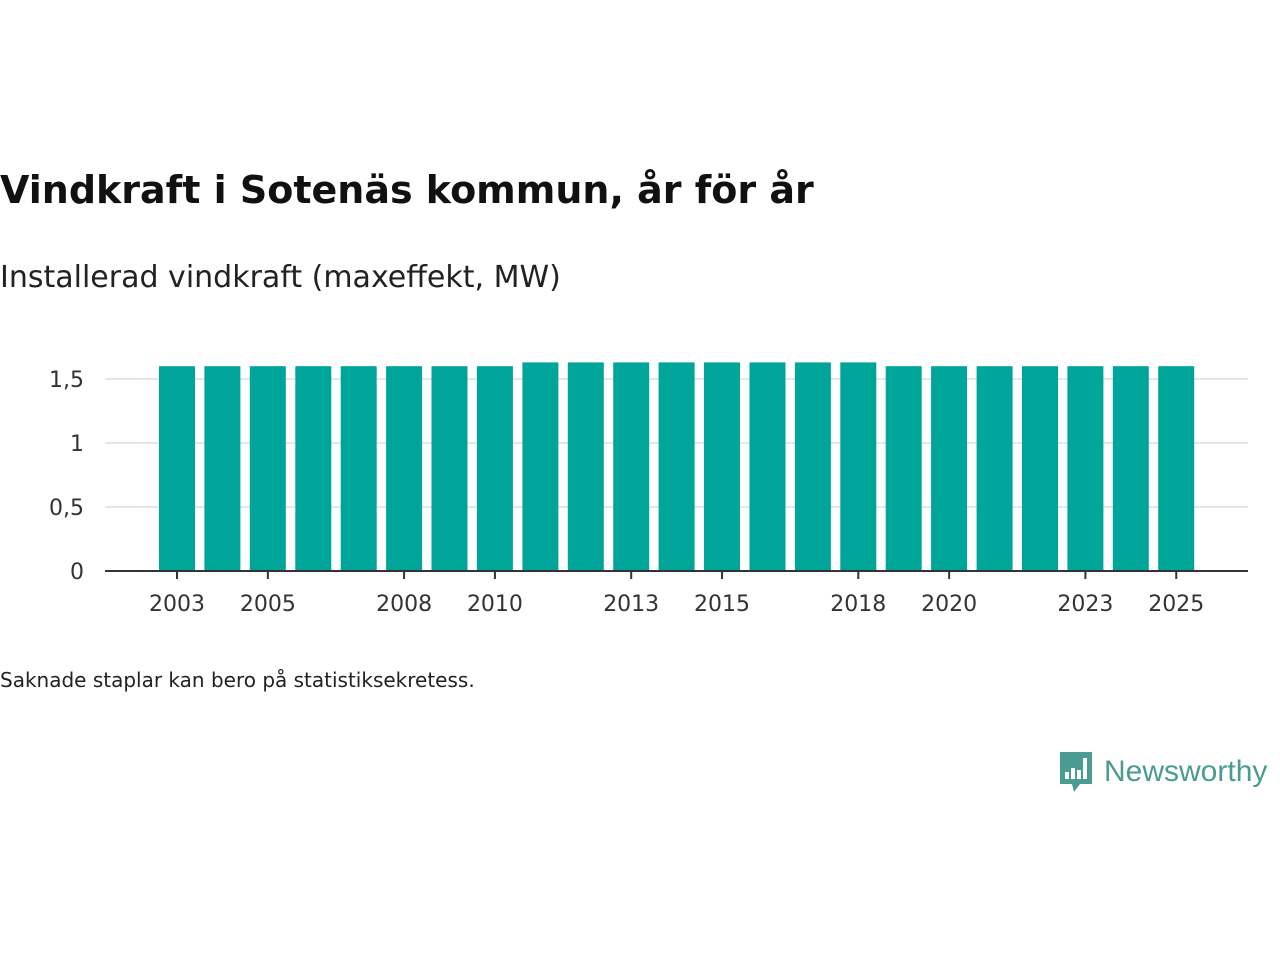  I want to click on y-tick-label: 0, so click(77, 572).